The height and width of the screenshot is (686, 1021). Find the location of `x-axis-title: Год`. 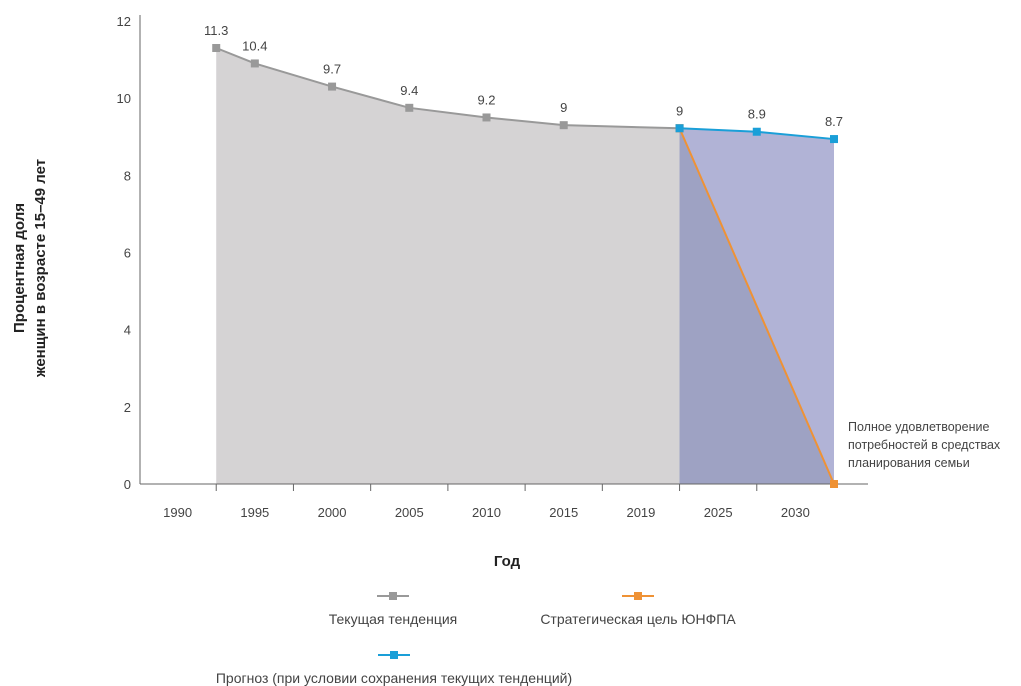

x-axis-title: Год is located at coordinates (507, 561).